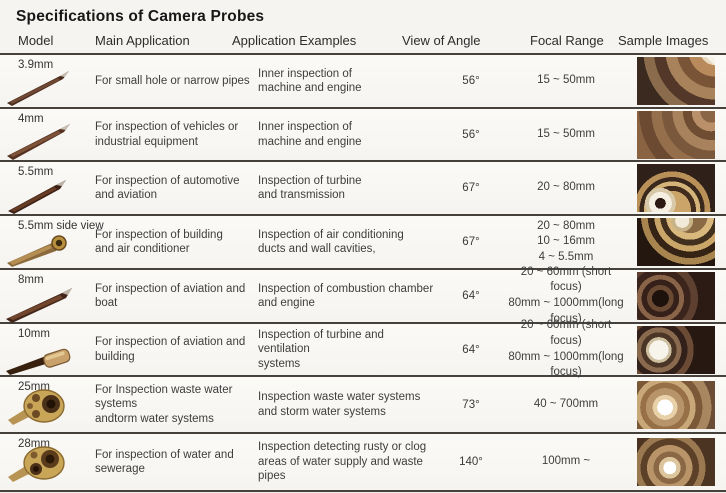 The image size is (726, 493). What do you see at coordinates (31, 280) in the screenshot?
I see `model-label: 8mm` at bounding box center [31, 280].